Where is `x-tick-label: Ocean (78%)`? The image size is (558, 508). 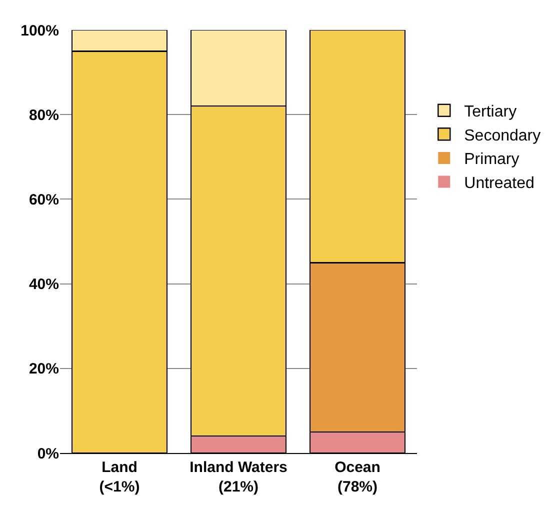 x-tick-label: Ocean (78%) is located at coordinates (357, 477).